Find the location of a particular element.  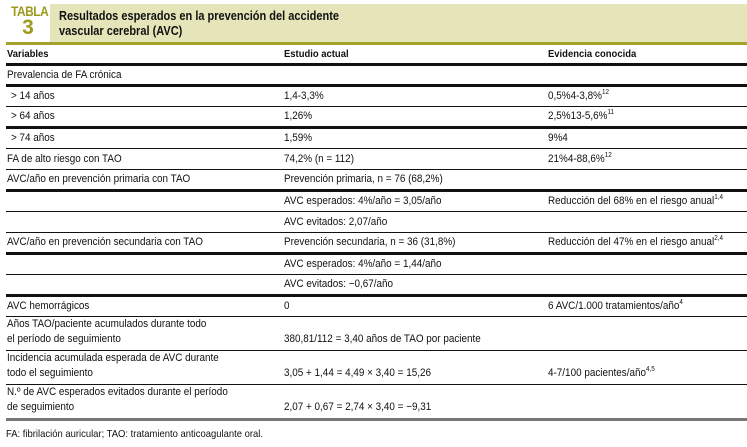

cell-variable: > 64 años is located at coordinates (144, 117).